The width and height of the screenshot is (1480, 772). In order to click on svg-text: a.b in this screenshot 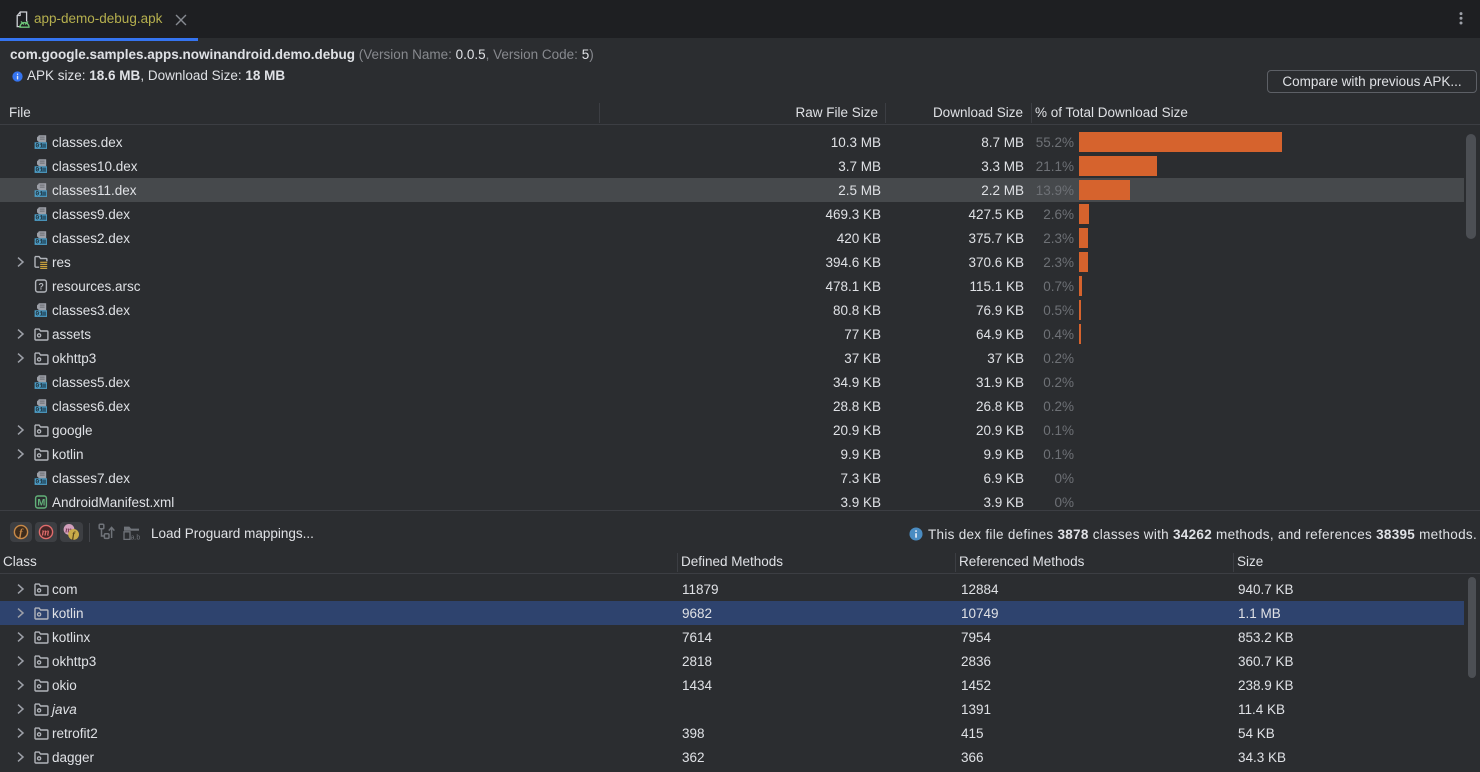, I will do `click(136, 537)`.